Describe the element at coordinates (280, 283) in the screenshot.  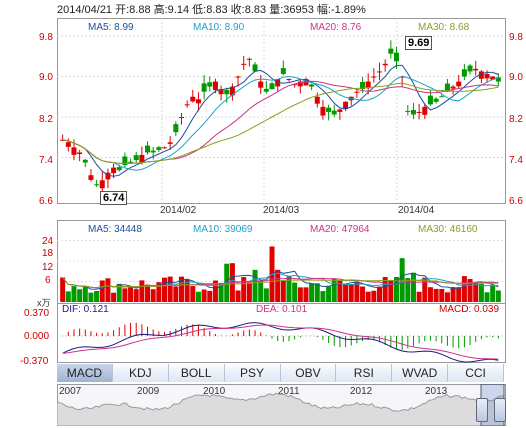
I see `volume-ma-line` at that location.